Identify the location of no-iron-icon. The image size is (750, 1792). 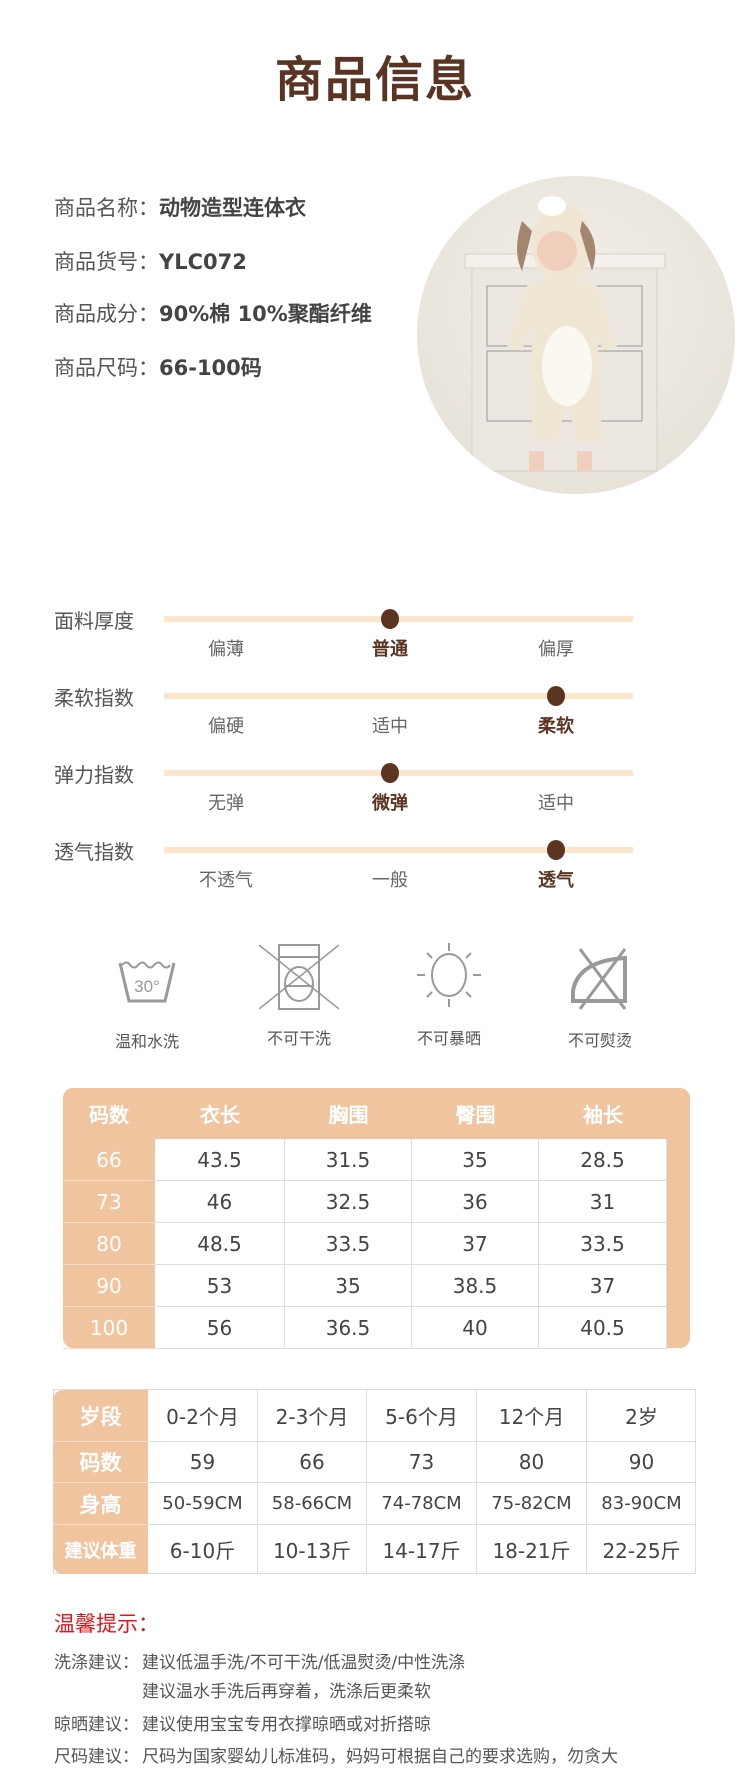
(600, 979).